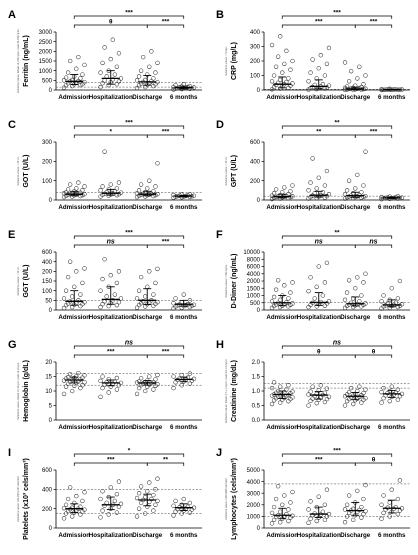 This screenshot has width=418, height=555. What do you see at coordinates (47, 510) in the screenshot?
I see `y-tick-label: 200` at bounding box center [47, 510].